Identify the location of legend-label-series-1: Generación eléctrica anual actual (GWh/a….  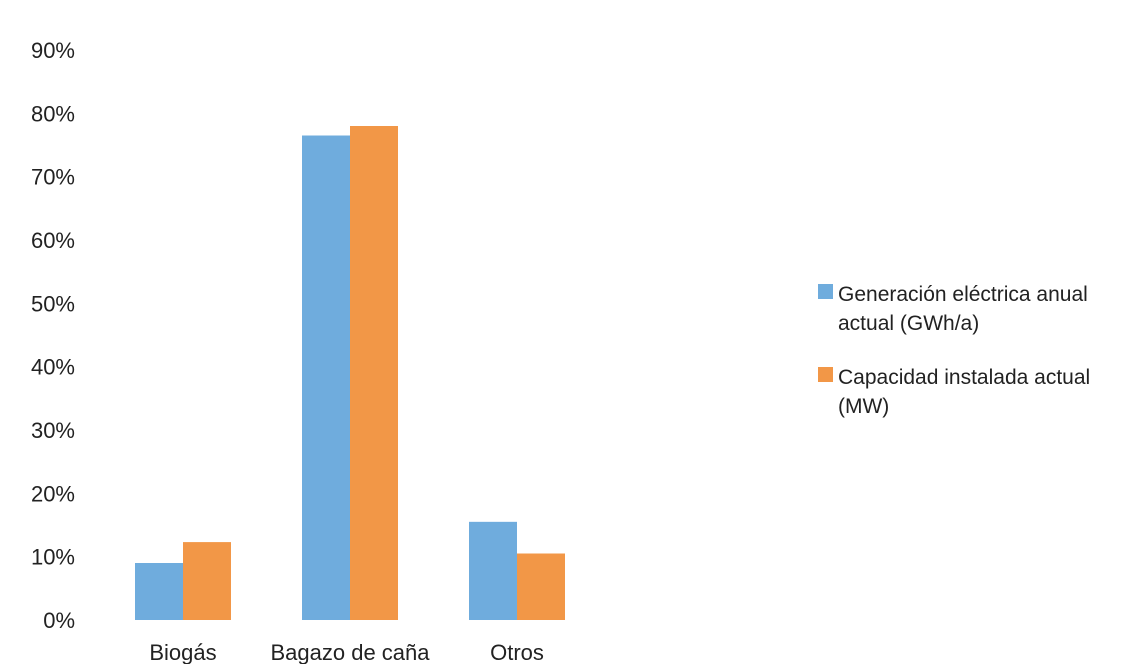
(963, 309).